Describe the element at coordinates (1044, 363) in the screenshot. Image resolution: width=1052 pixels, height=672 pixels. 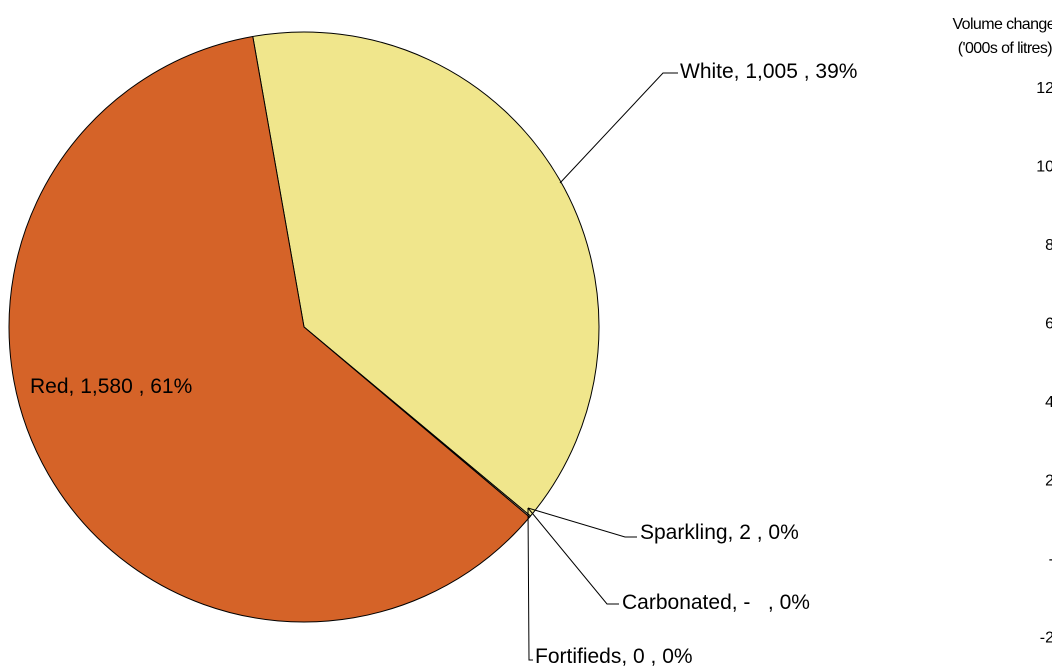
I see `y-axis-ticks: 12 10 8 6 4 2 - -2` at that location.